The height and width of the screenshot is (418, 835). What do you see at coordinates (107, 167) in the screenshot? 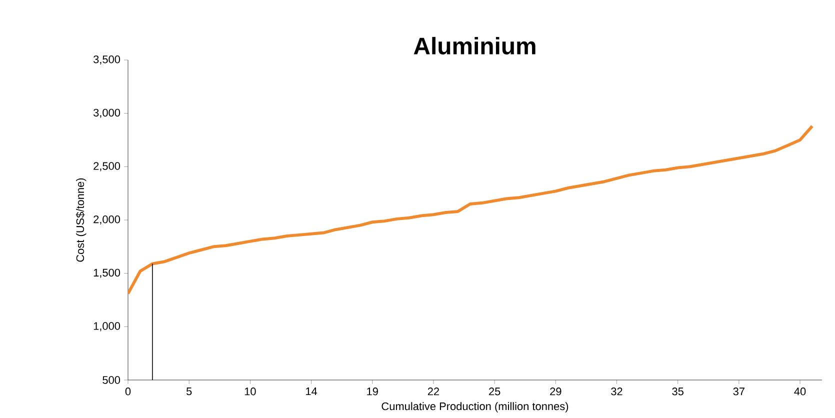
I see `y-tick-label: 2,500` at bounding box center [107, 167].